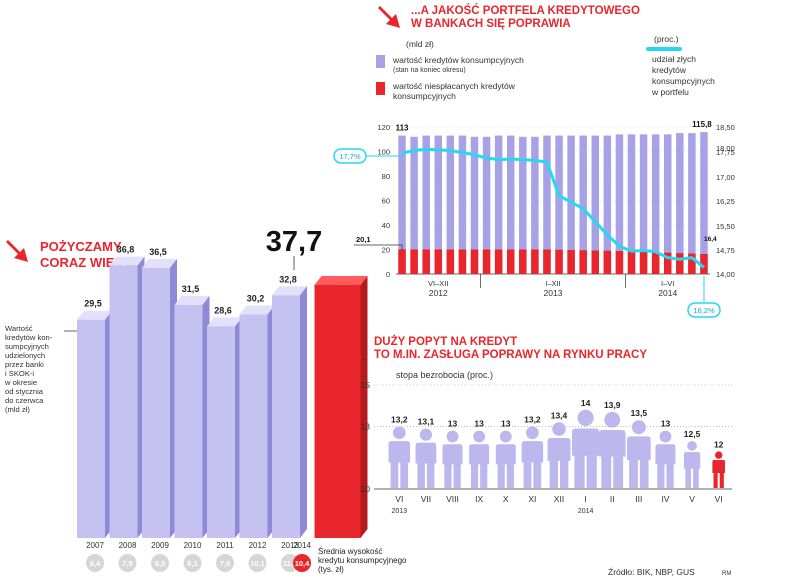  I want to click on y-right-tick: 14,00, so click(725, 274).